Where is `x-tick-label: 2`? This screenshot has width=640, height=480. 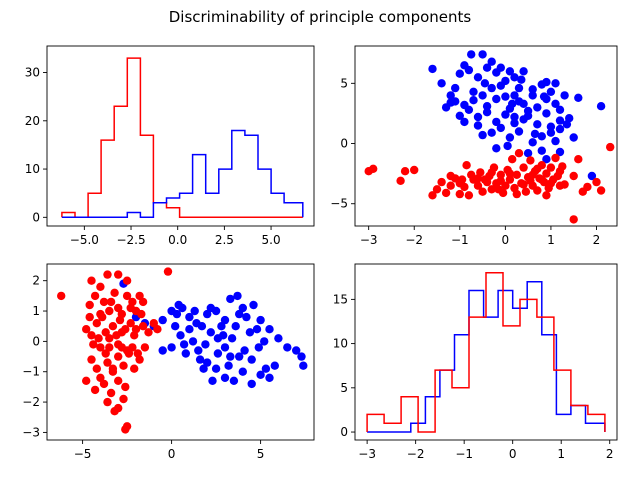 x-tick-label: 2 is located at coordinates (597, 240).